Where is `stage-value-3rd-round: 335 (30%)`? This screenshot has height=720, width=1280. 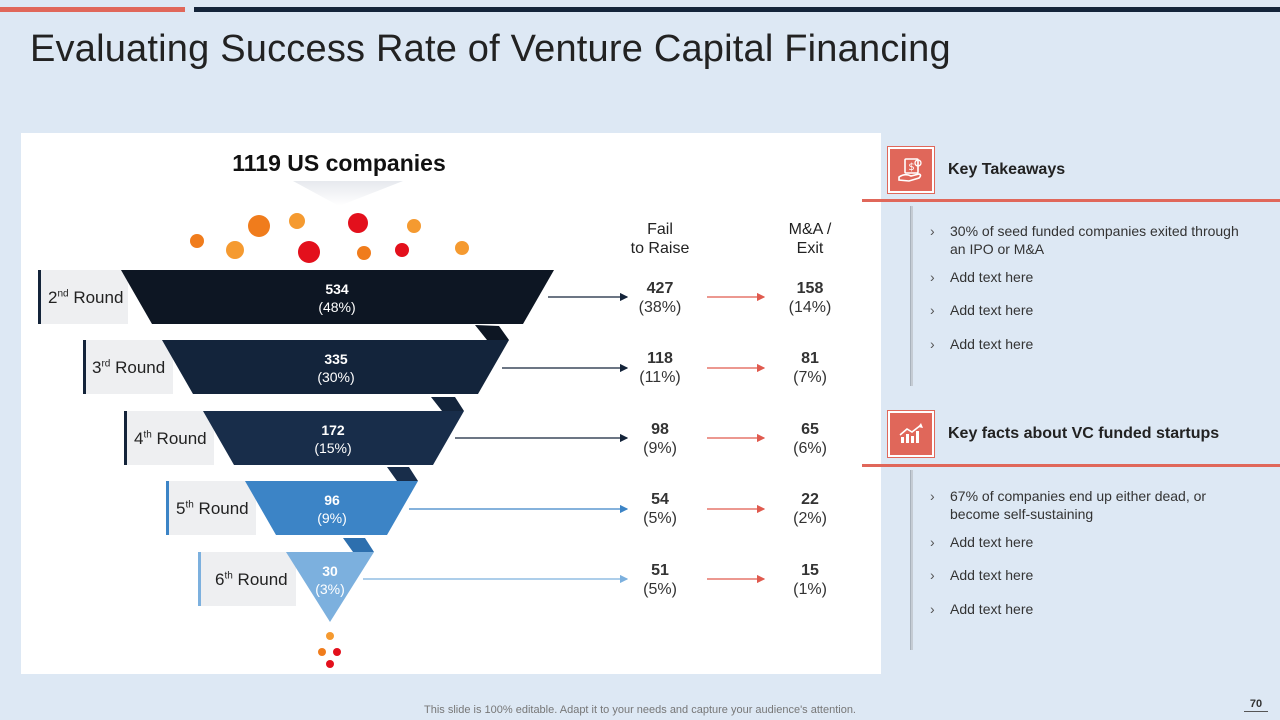
stage-value-3rd-round: 335 (30%) is located at coordinates (336, 368).